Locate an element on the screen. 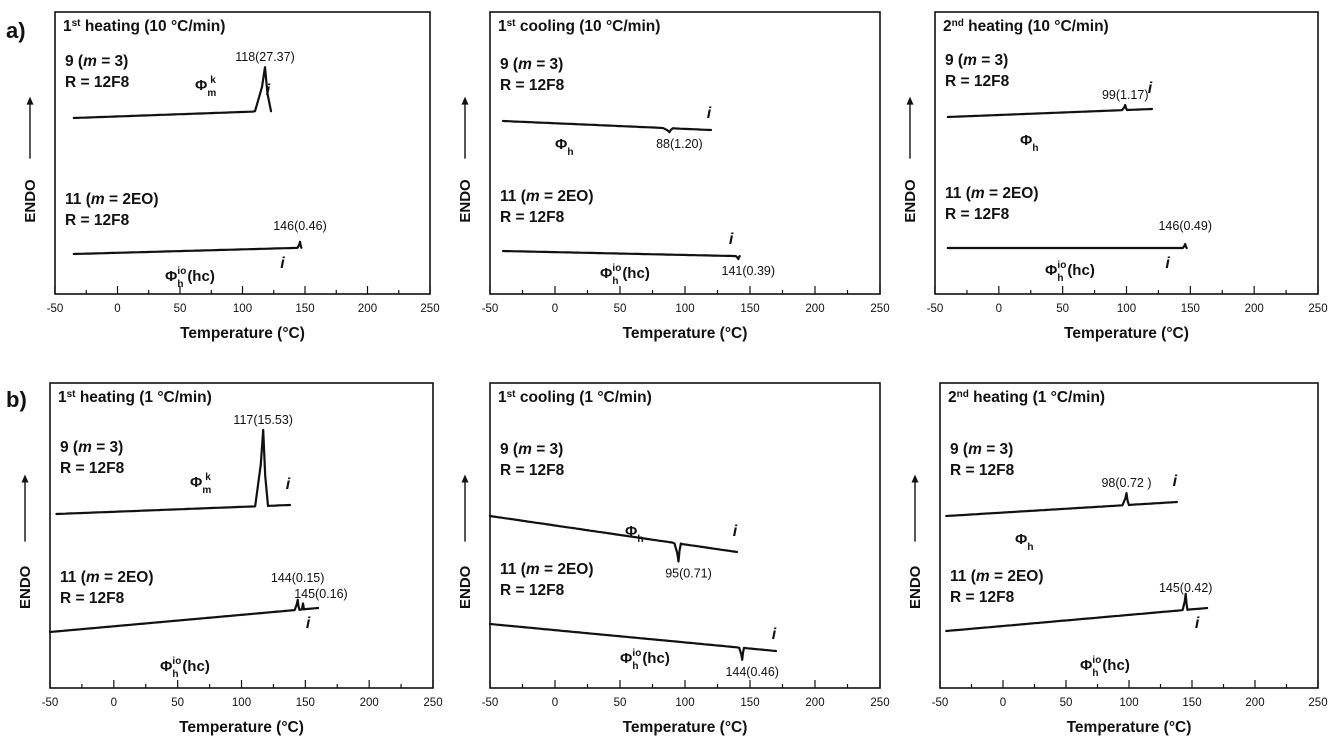  series-compound-9: 9 (m = 3) R = 12F8 Φmk 117(15.53) i is located at coordinates (174, 464).